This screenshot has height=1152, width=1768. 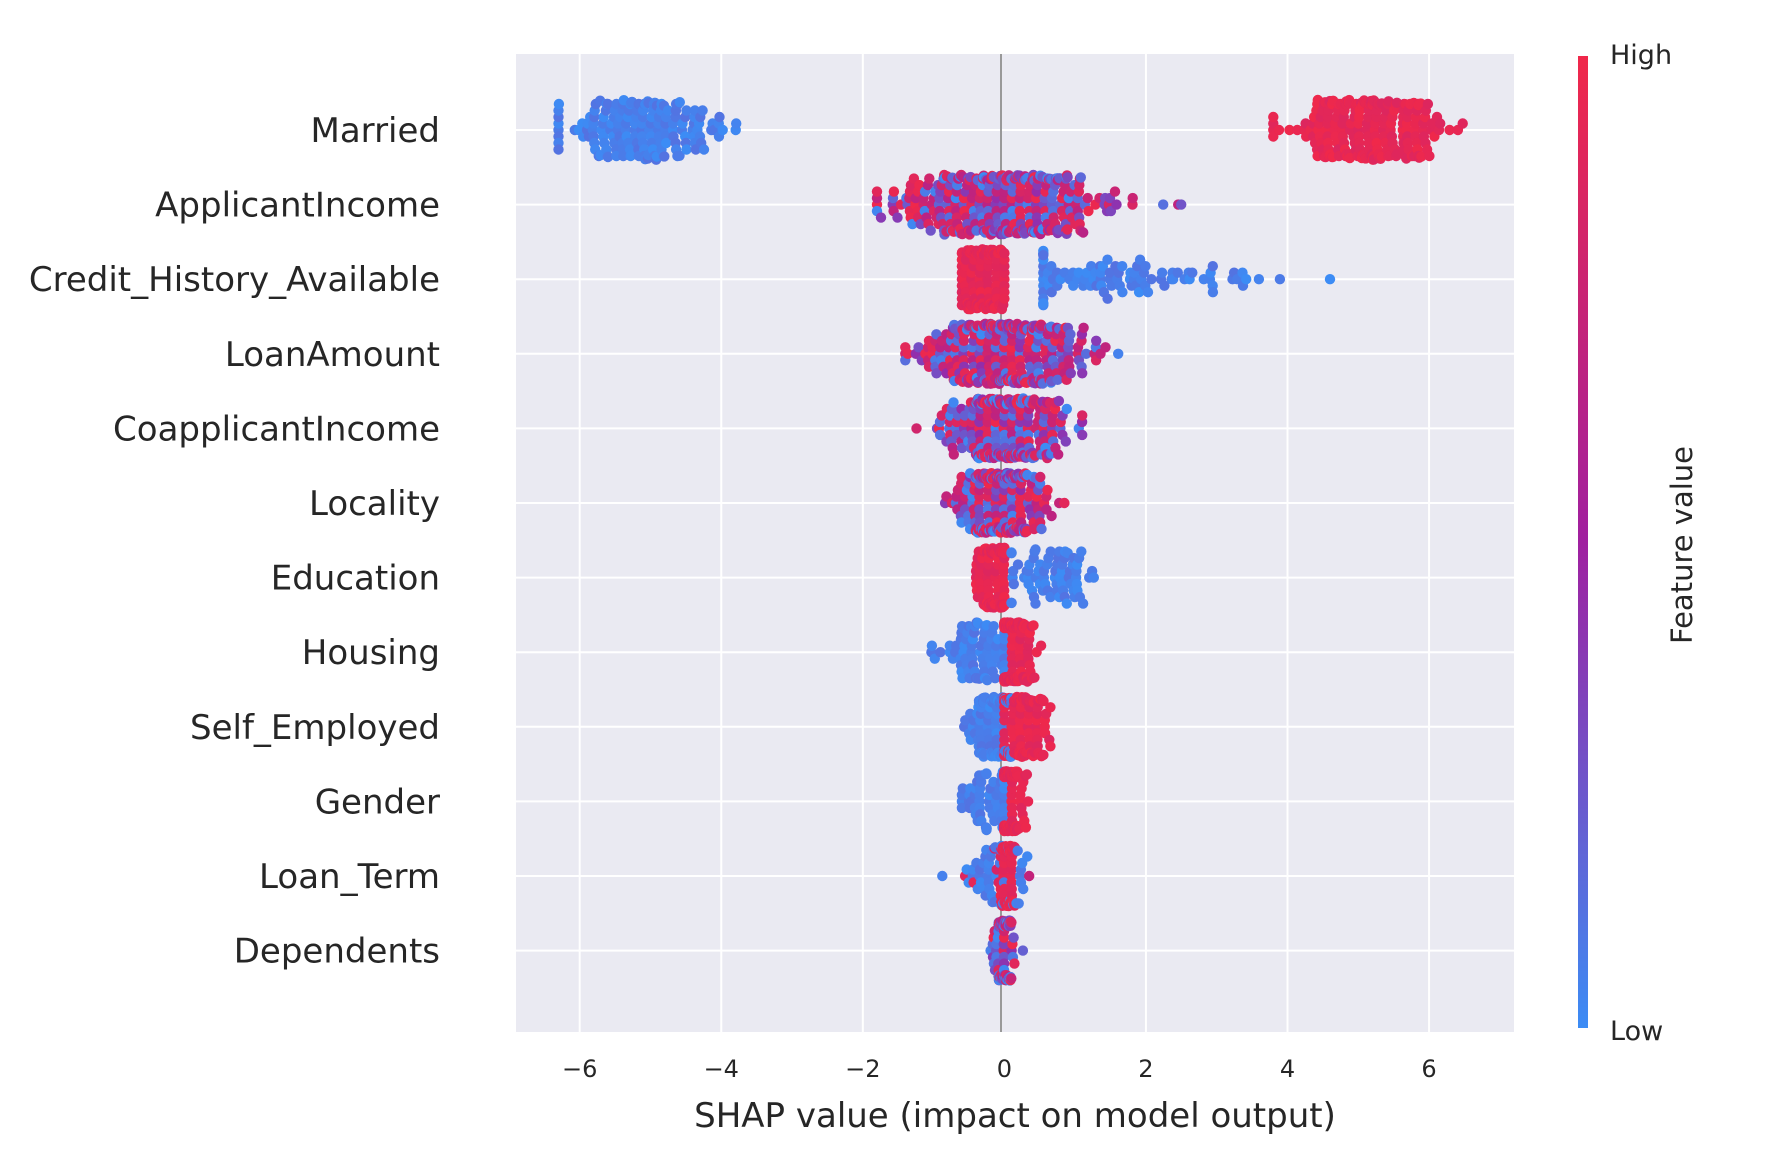 I want to click on feature-label: Locality, so click(x=374, y=504).